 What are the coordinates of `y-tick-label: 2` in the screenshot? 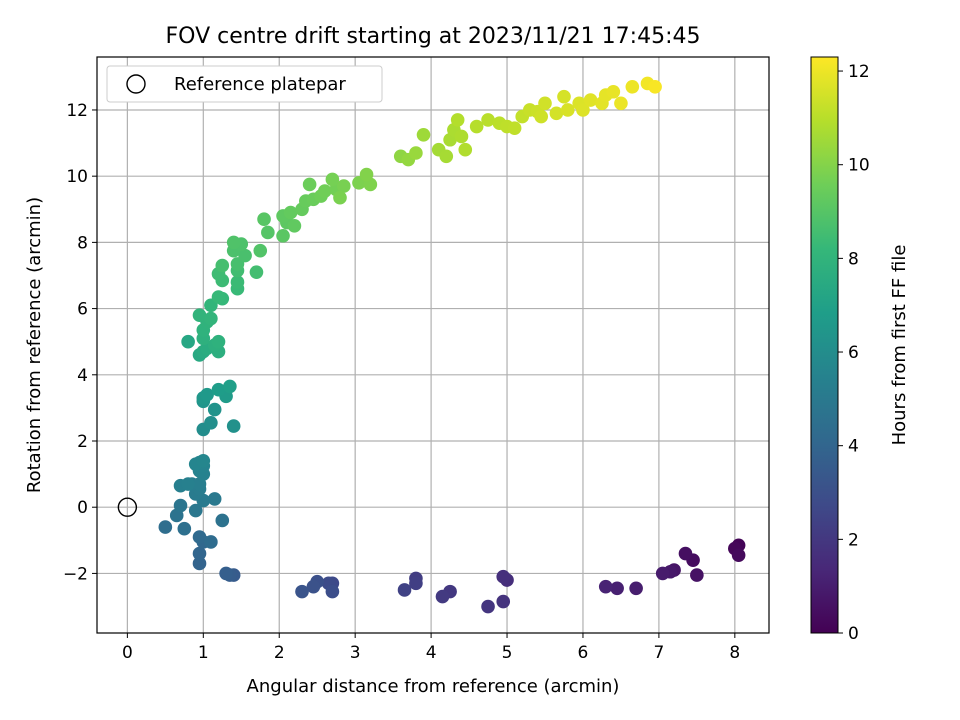 It's located at (82, 442).